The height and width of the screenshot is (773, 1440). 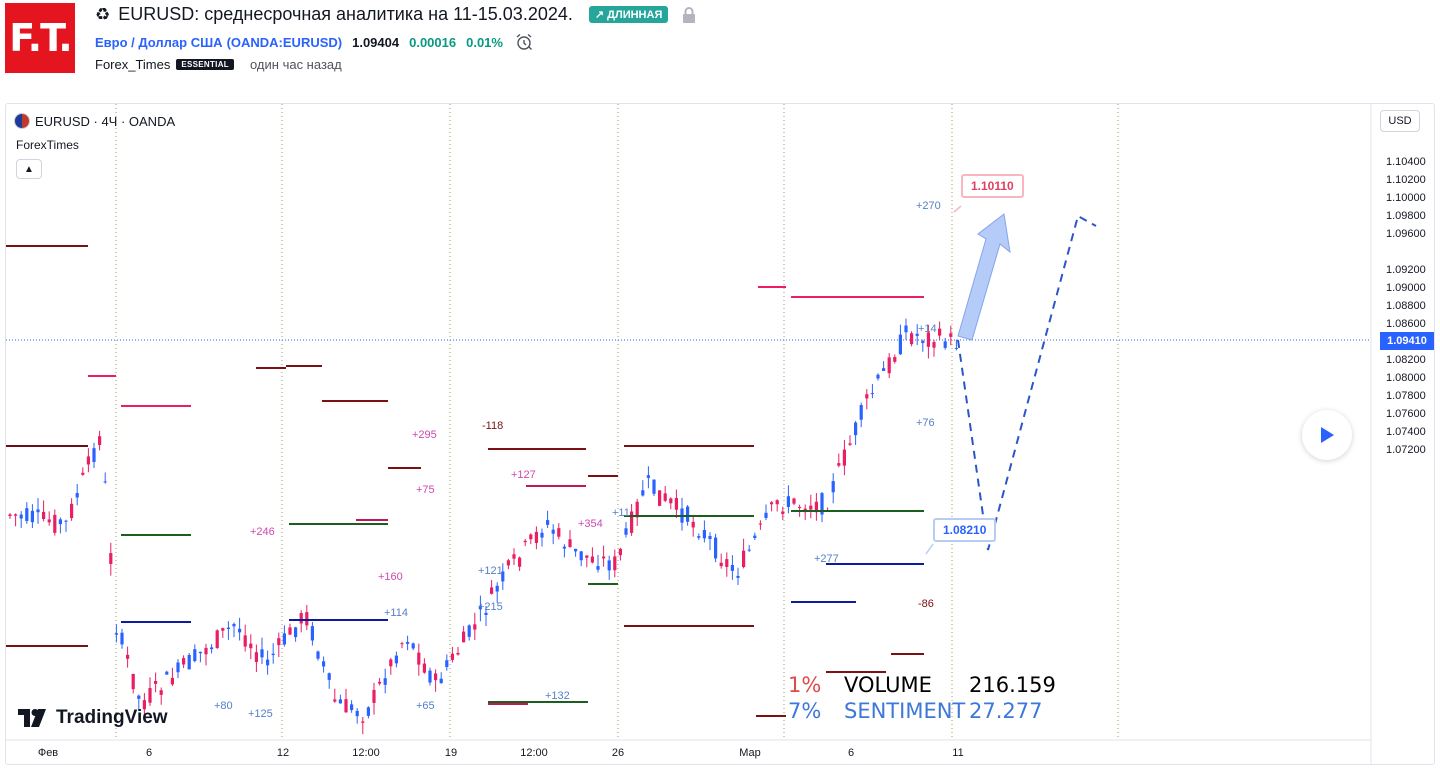 I want to click on level-annotation: +11, so click(x=621, y=513).